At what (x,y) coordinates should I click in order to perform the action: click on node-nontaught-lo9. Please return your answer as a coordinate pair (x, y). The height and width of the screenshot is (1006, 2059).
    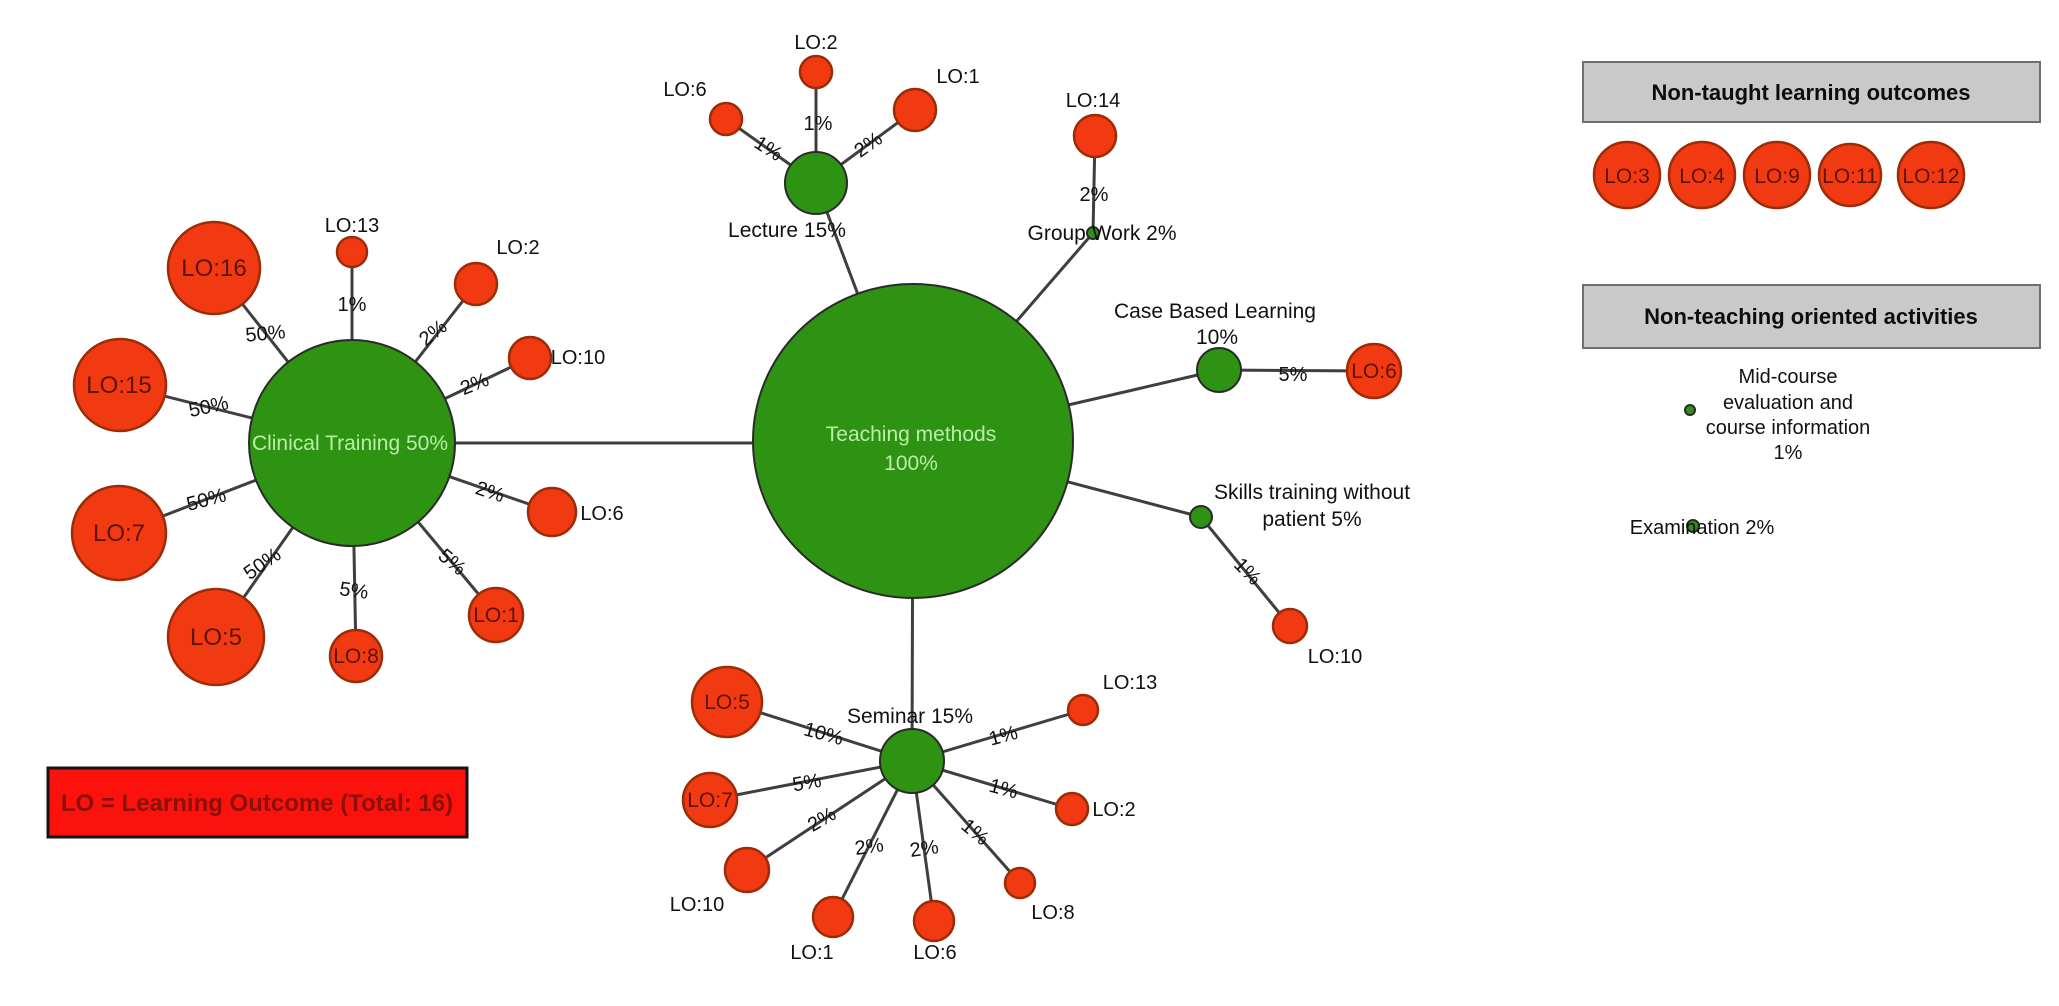
    Looking at the image, I should click on (1777, 175).